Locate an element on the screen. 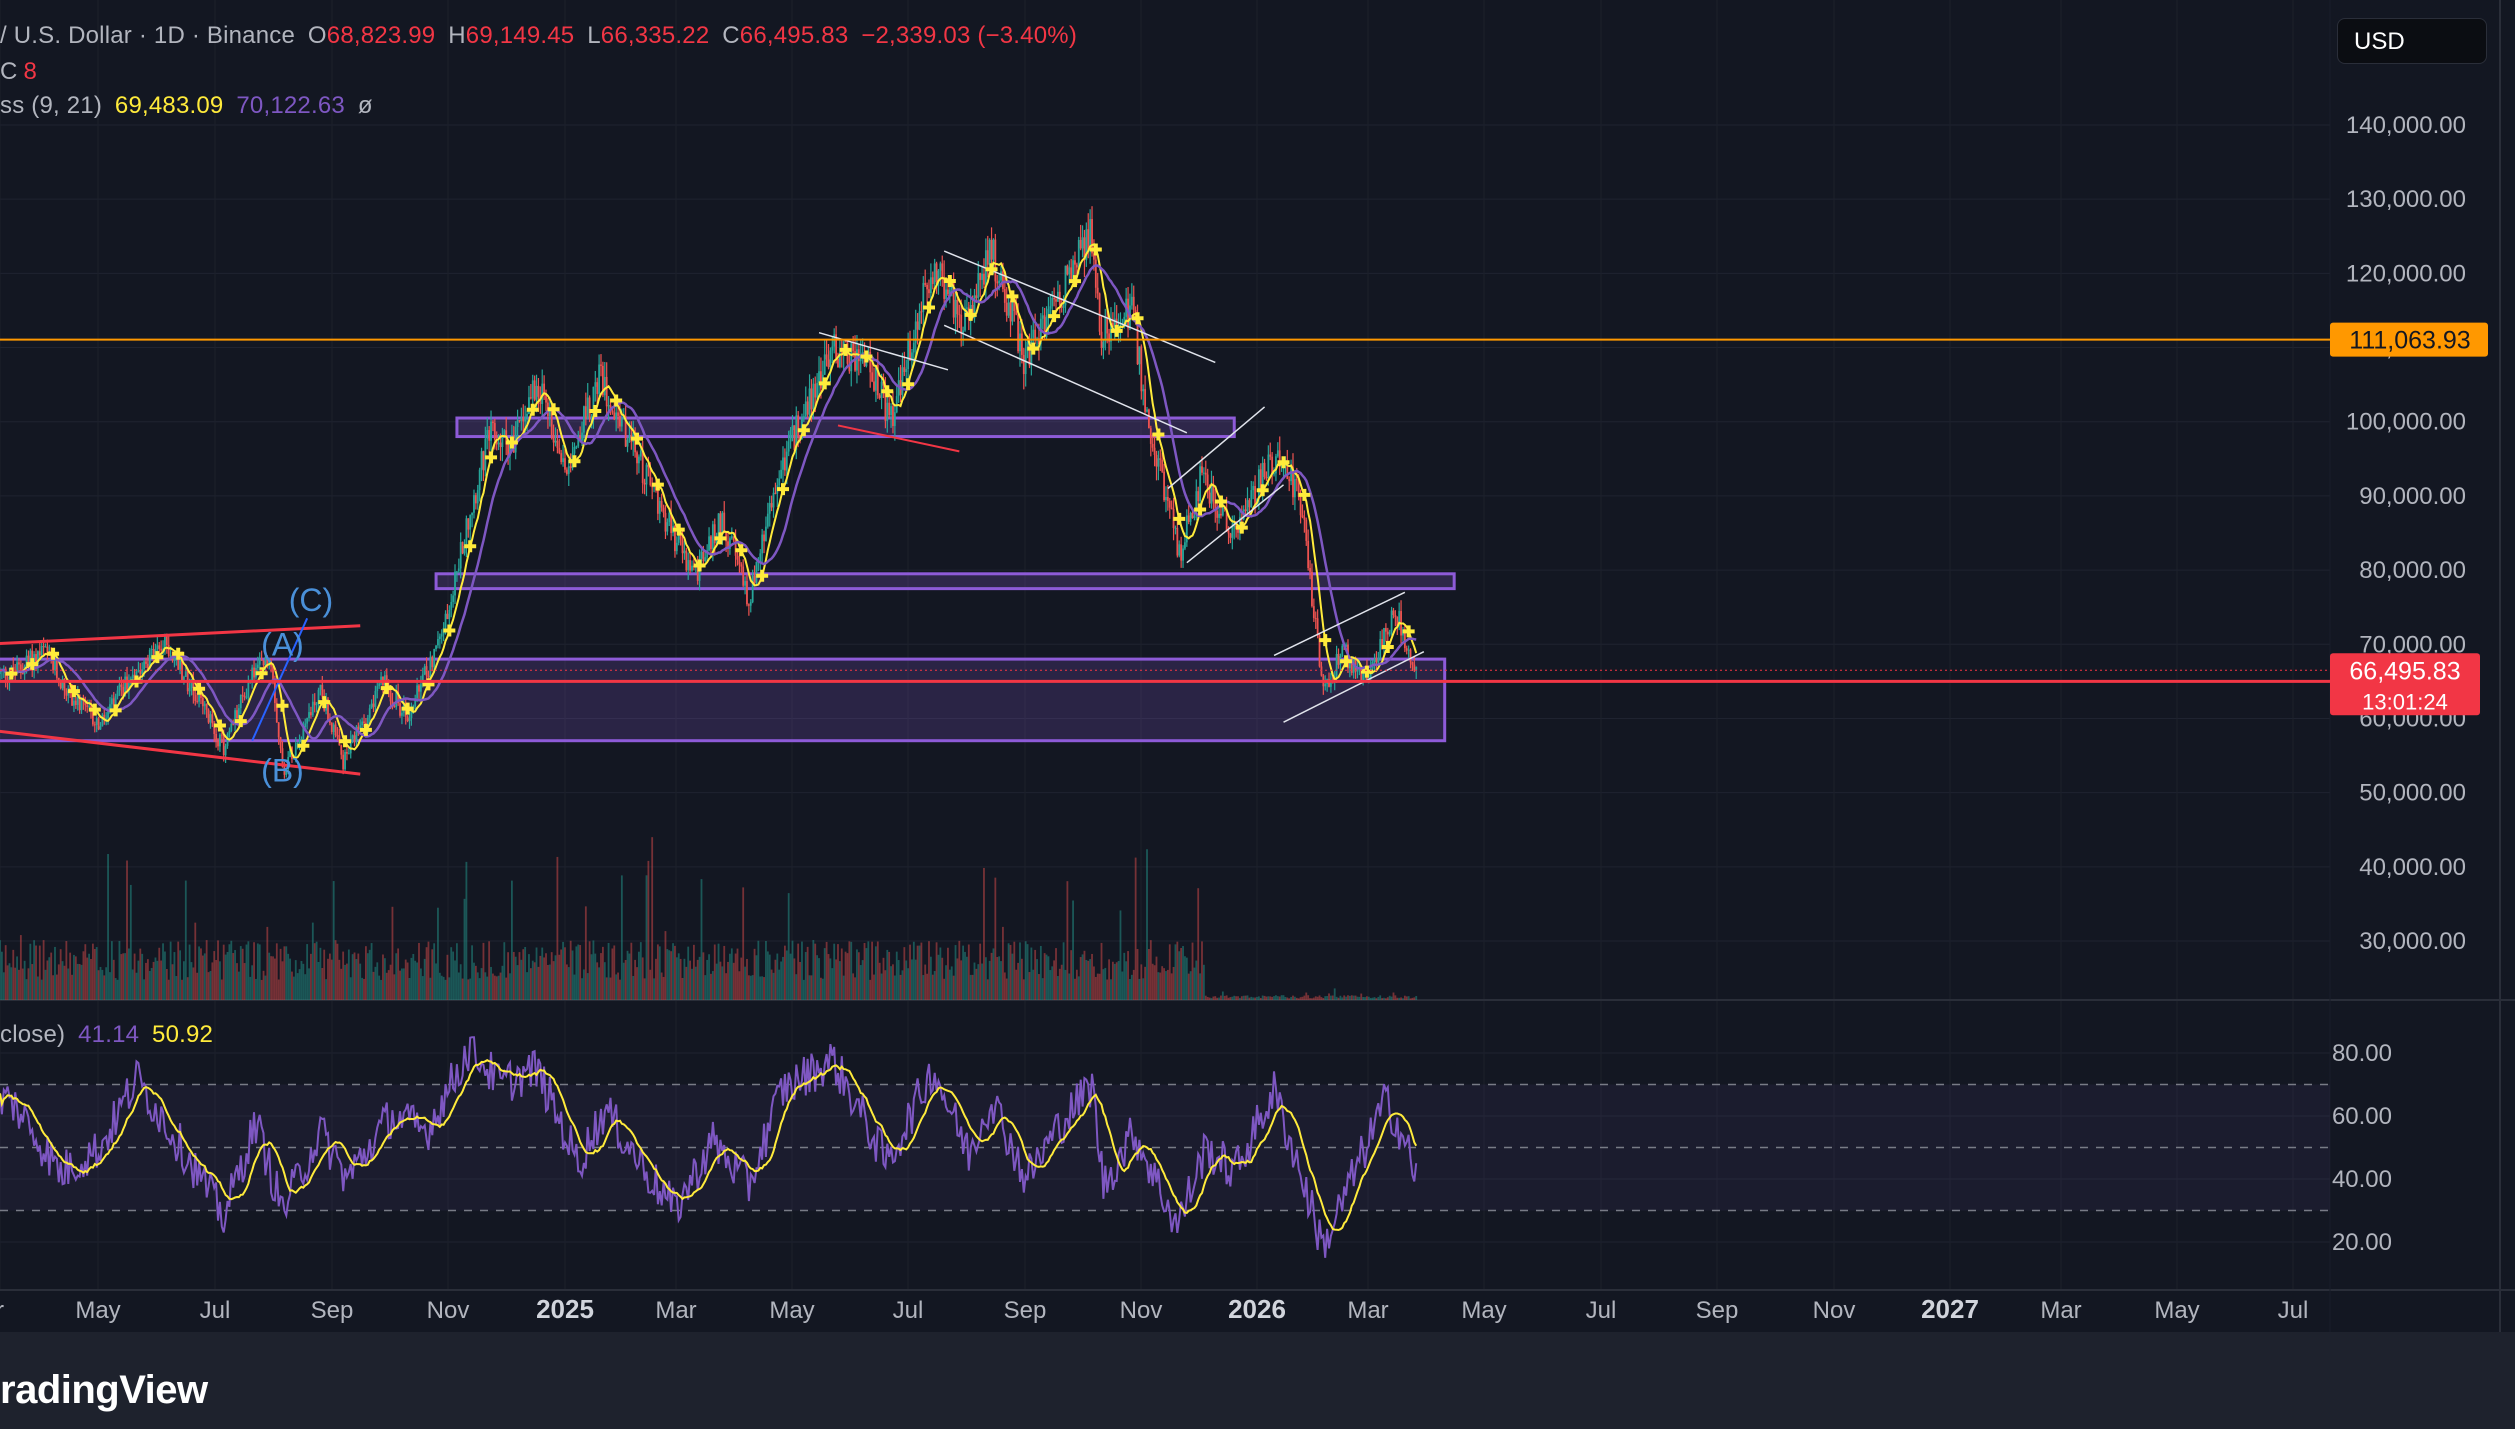 The width and height of the screenshot is (2515, 1429). rsi-pane is located at coordinates (1165, 1147).